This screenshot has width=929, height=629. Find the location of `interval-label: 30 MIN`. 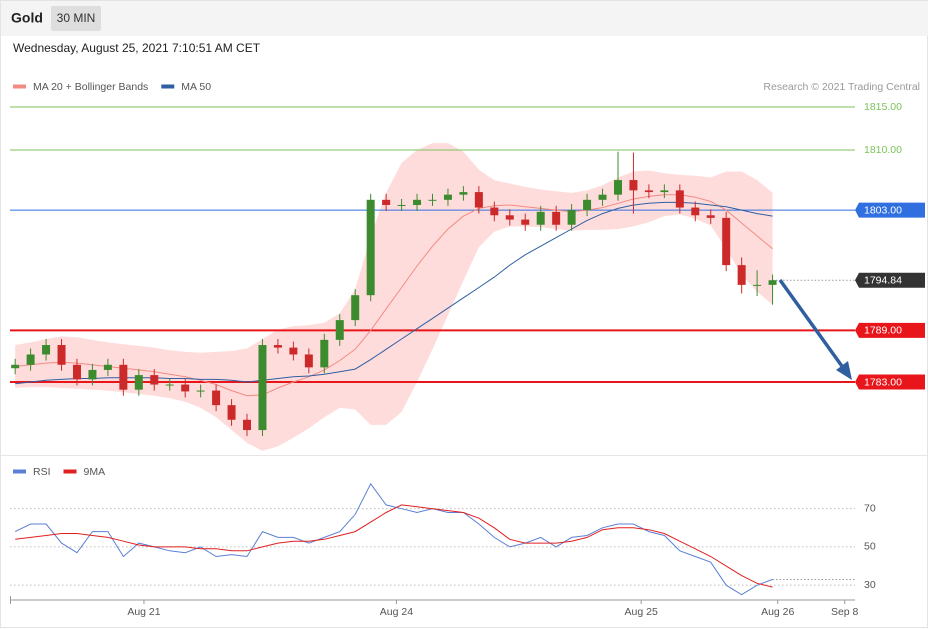

interval-label: 30 MIN is located at coordinates (76, 18).